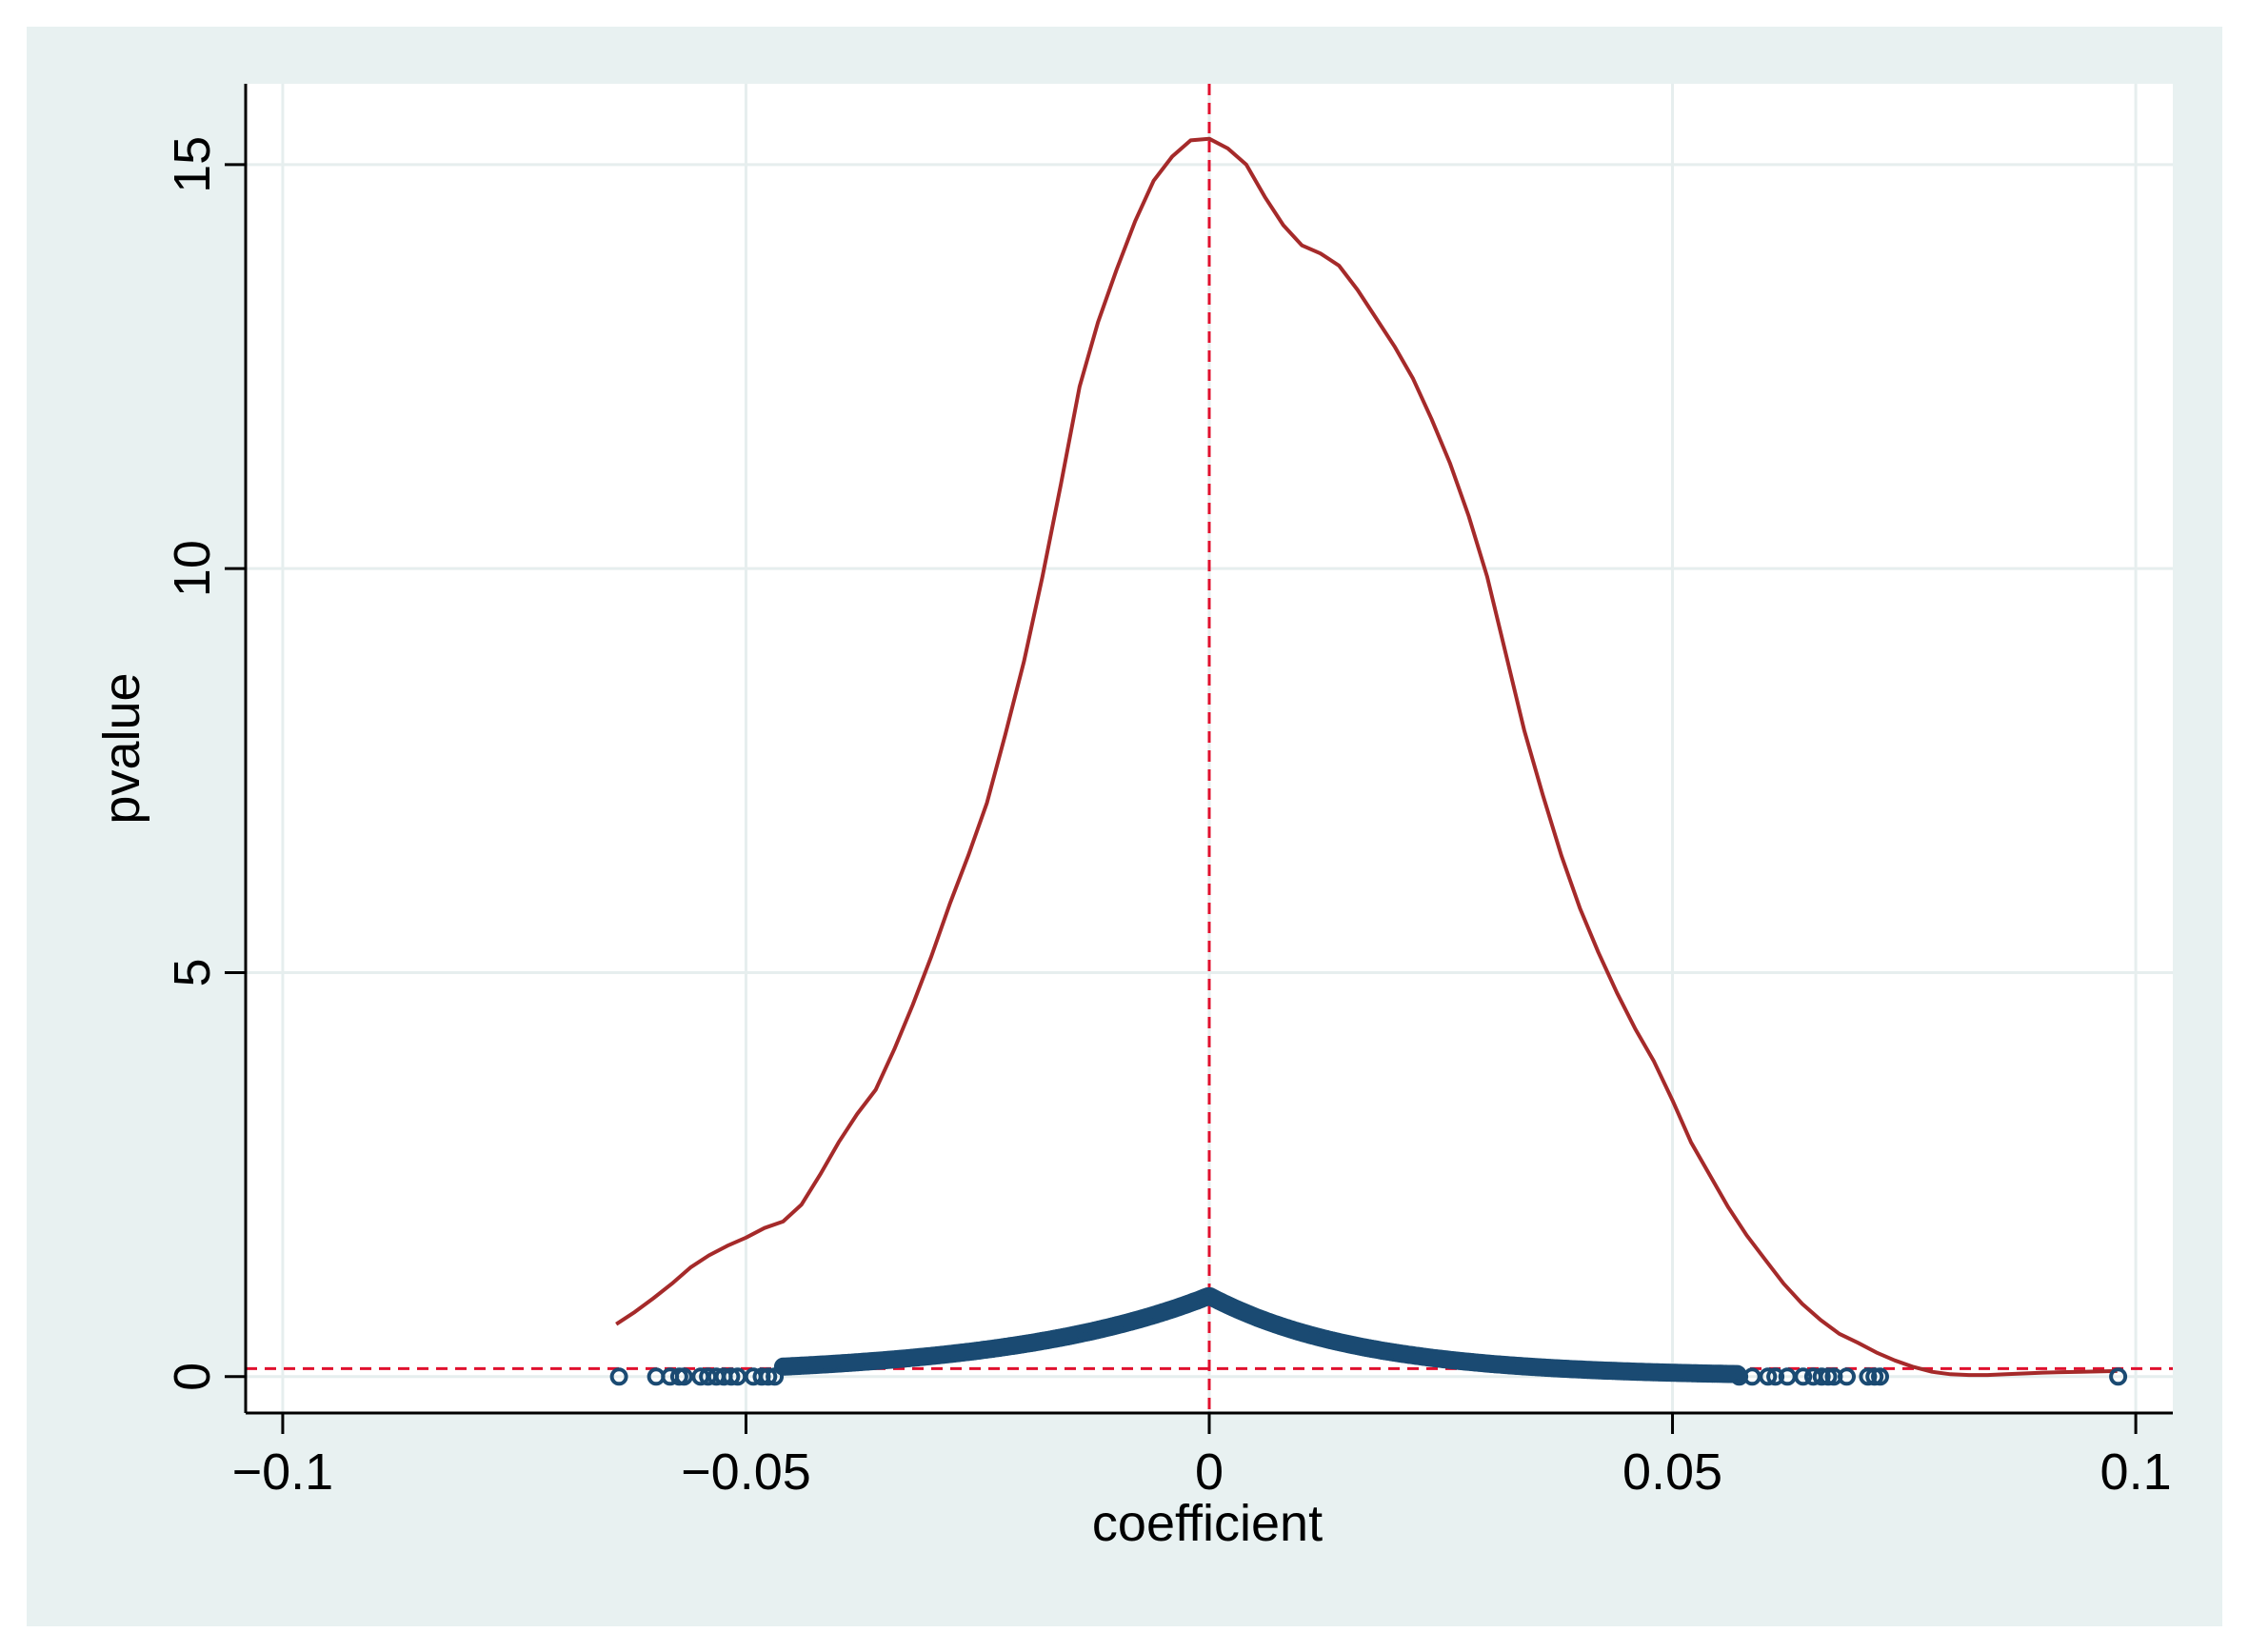 The image size is (2249, 1652). I want to click on y-tick-label-2: 10, so click(193, 569).